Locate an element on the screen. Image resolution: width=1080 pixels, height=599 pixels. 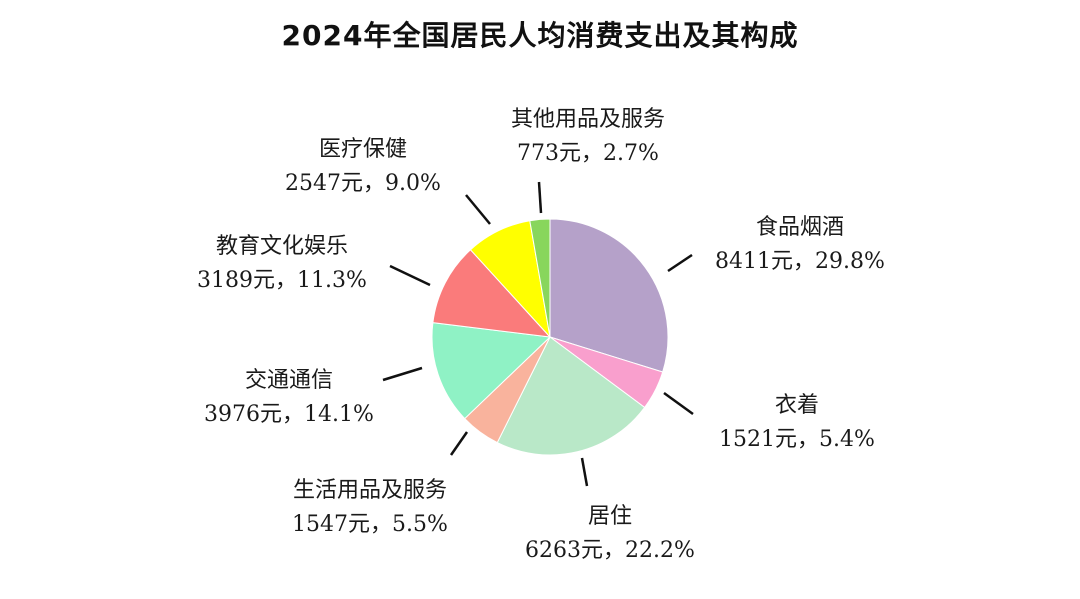
slice-name-label-5: 教育文化娱乐 is located at coordinates (282, 246).